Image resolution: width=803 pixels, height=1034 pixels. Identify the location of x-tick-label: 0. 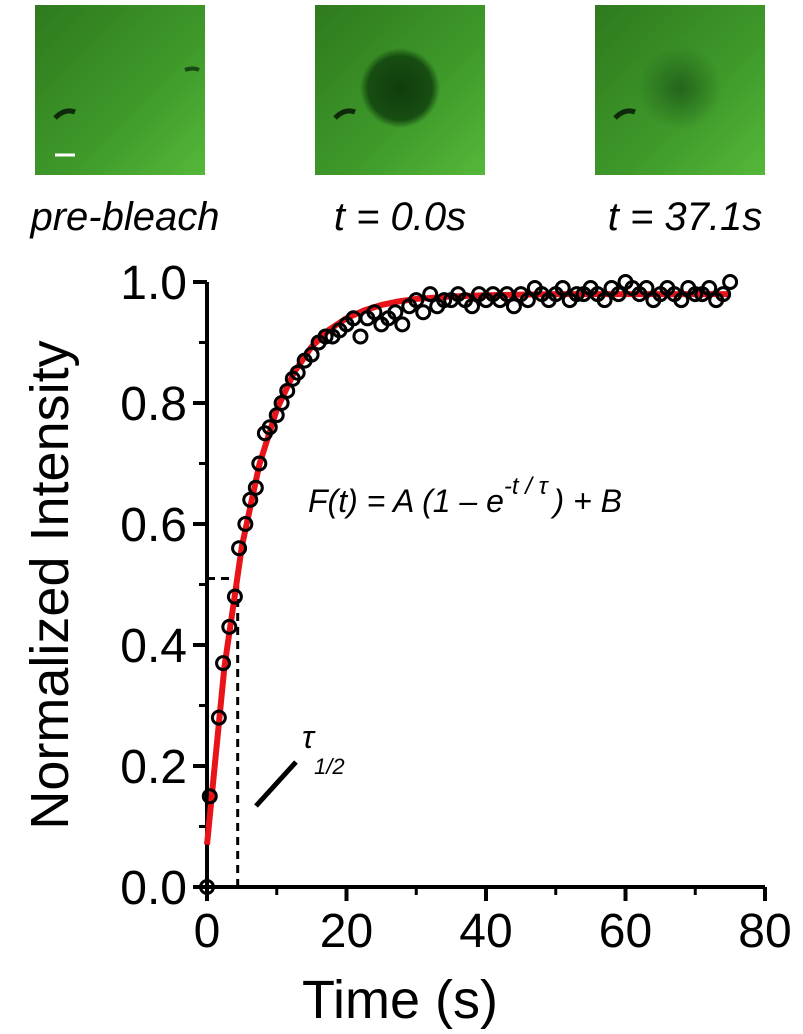
(207, 931).